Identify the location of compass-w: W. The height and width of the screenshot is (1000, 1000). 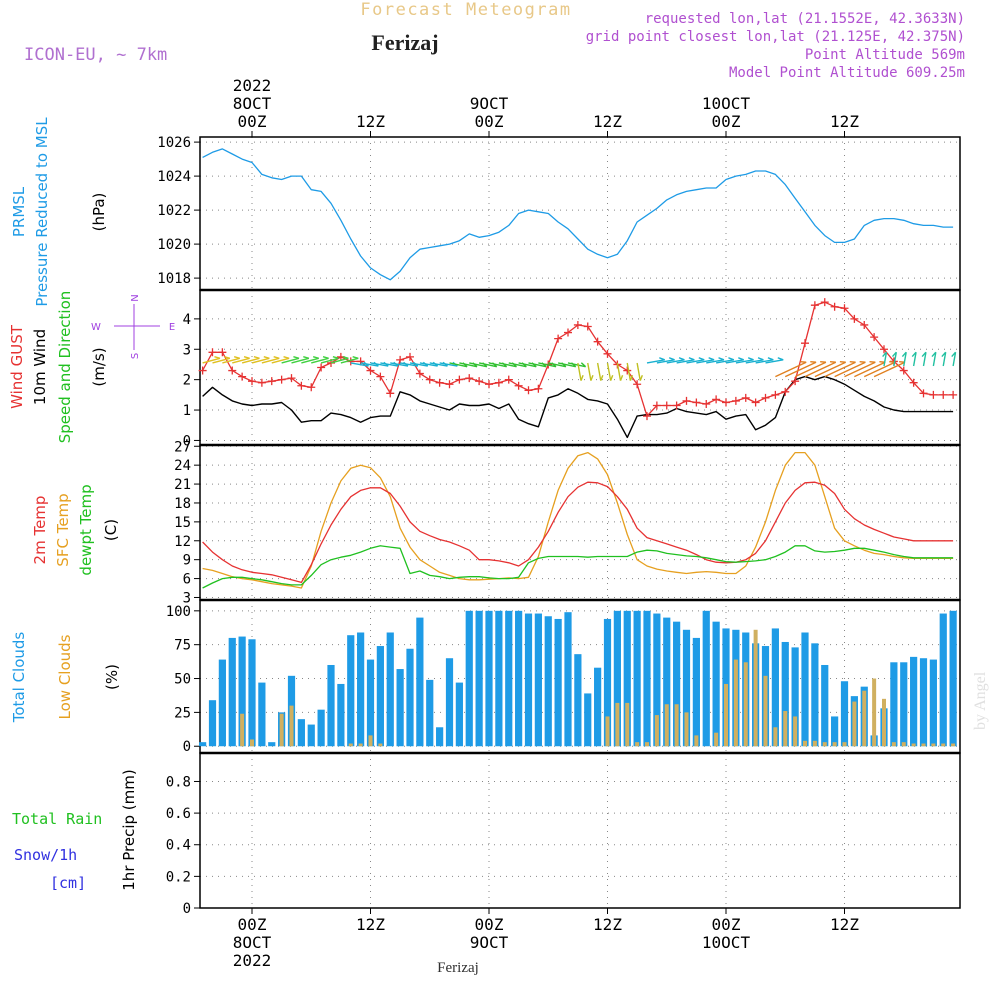
(96, 327).